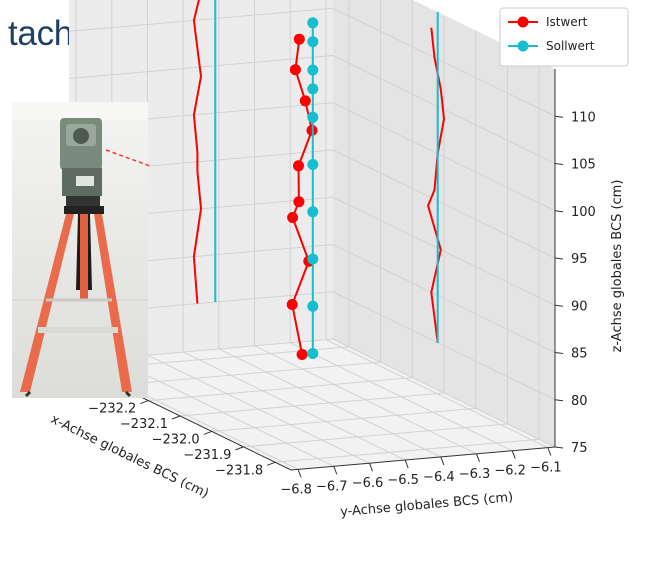  Describe the element at coordinates (617, 266) in the screenshot. I see `z-axis-label: z-Achse globales BCS (cm)` at that location.